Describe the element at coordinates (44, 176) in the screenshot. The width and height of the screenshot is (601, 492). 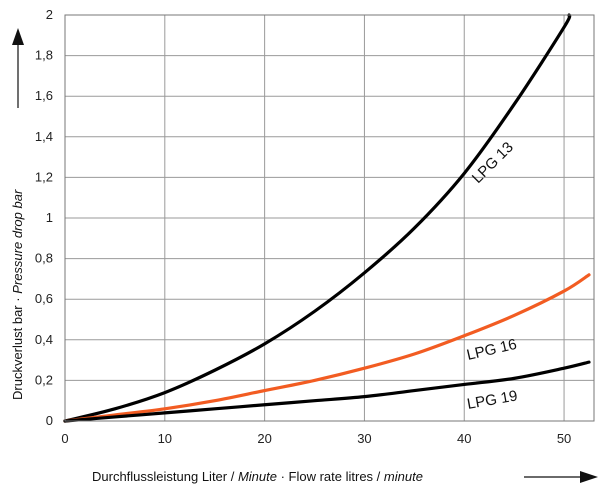
I see `y-tick-label: 1,2` at that location.